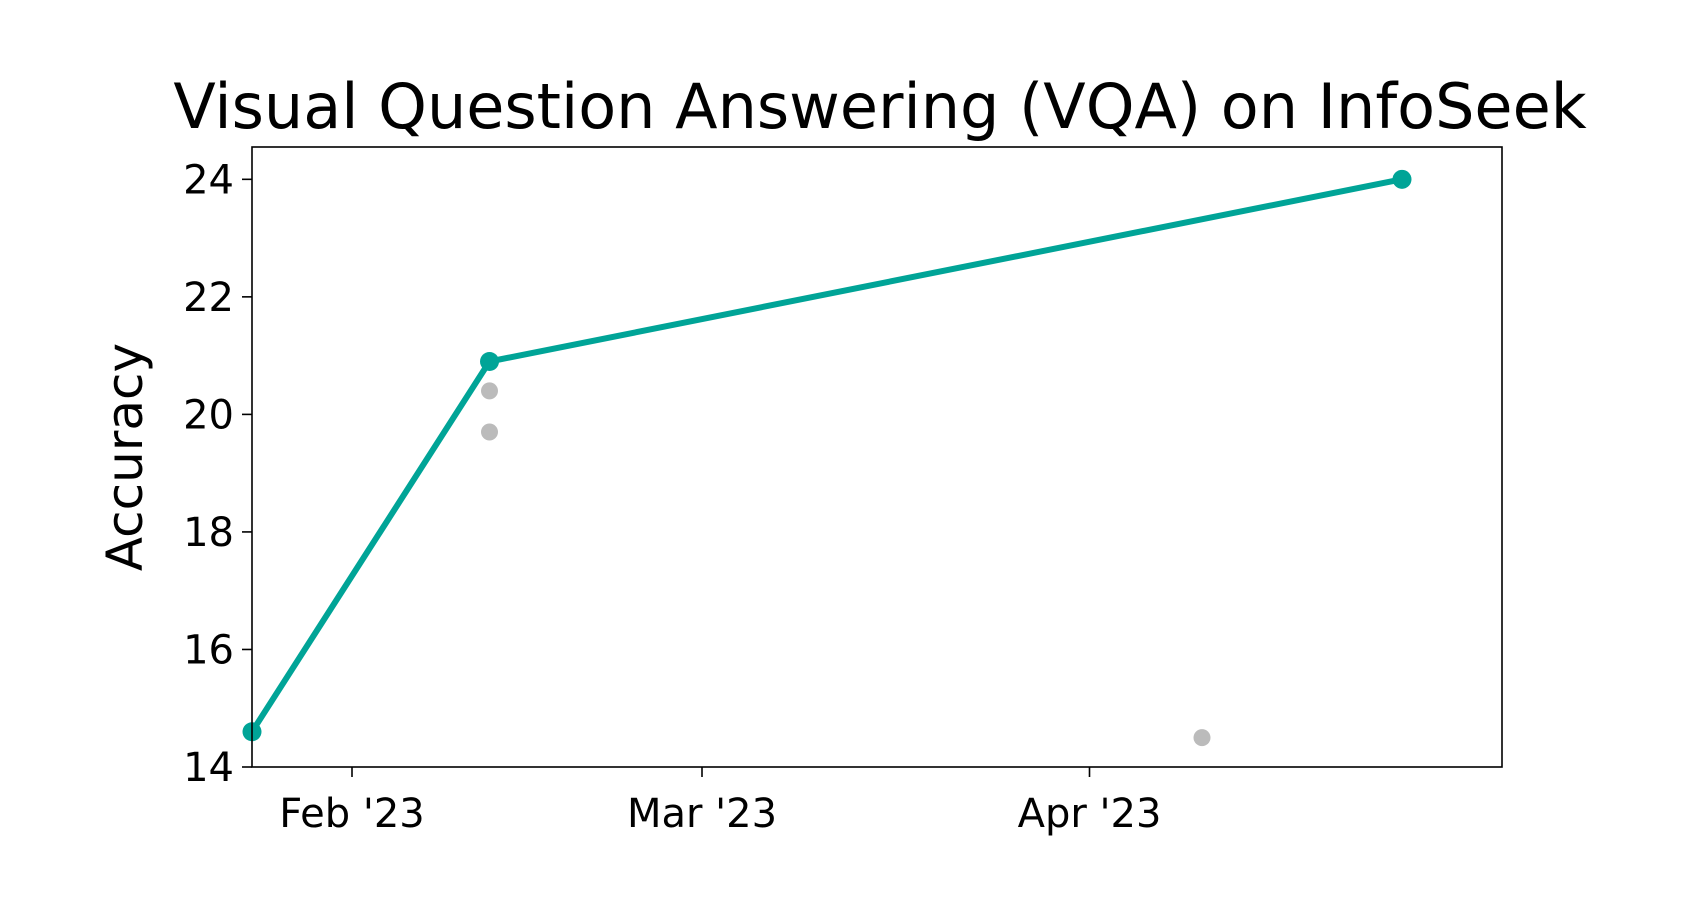 The image size is (1700, 904). I want to click on x-tick-label-1: Mar '23, so click(702, 814).